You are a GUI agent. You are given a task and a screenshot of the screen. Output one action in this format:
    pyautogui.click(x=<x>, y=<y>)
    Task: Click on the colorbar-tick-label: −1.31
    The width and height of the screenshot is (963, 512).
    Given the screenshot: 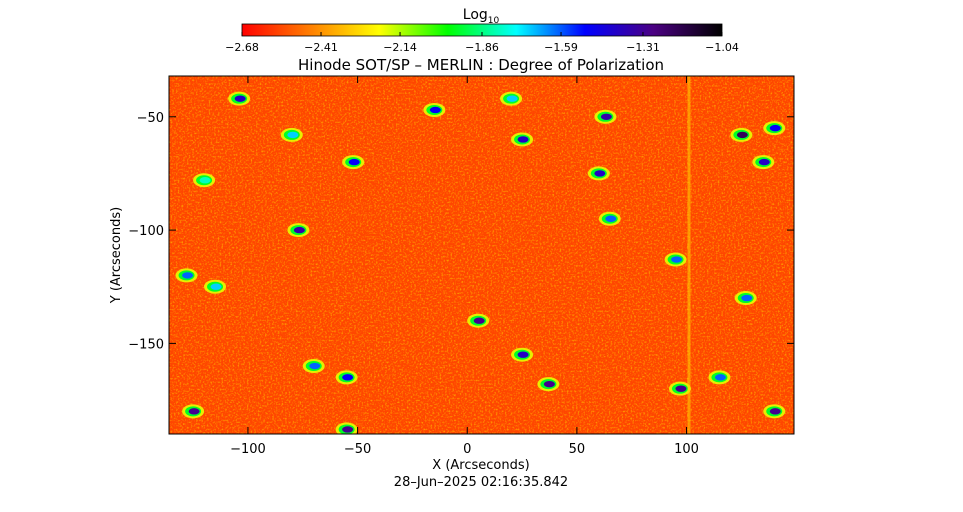 What is the action you would take?
    pyautogui.click(x=643, y=47)
    